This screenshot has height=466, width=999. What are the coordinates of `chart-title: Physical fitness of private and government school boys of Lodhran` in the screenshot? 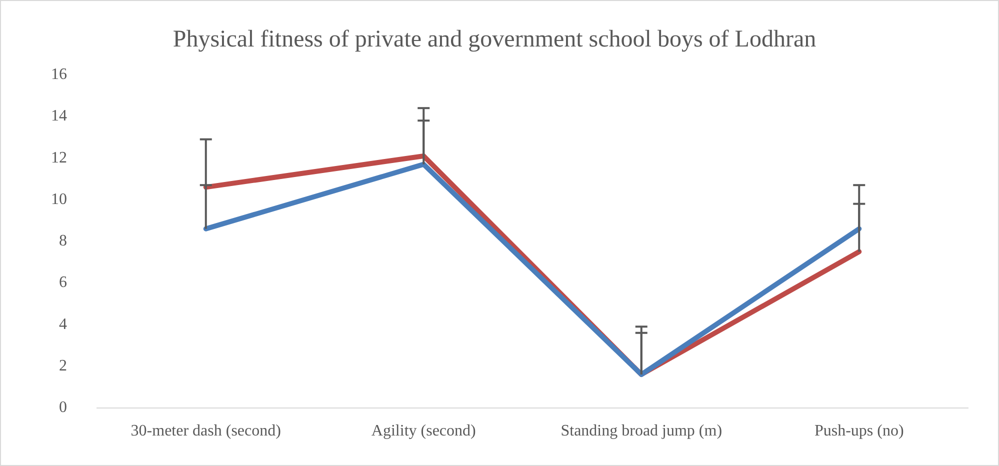 It's located at (494, 39).